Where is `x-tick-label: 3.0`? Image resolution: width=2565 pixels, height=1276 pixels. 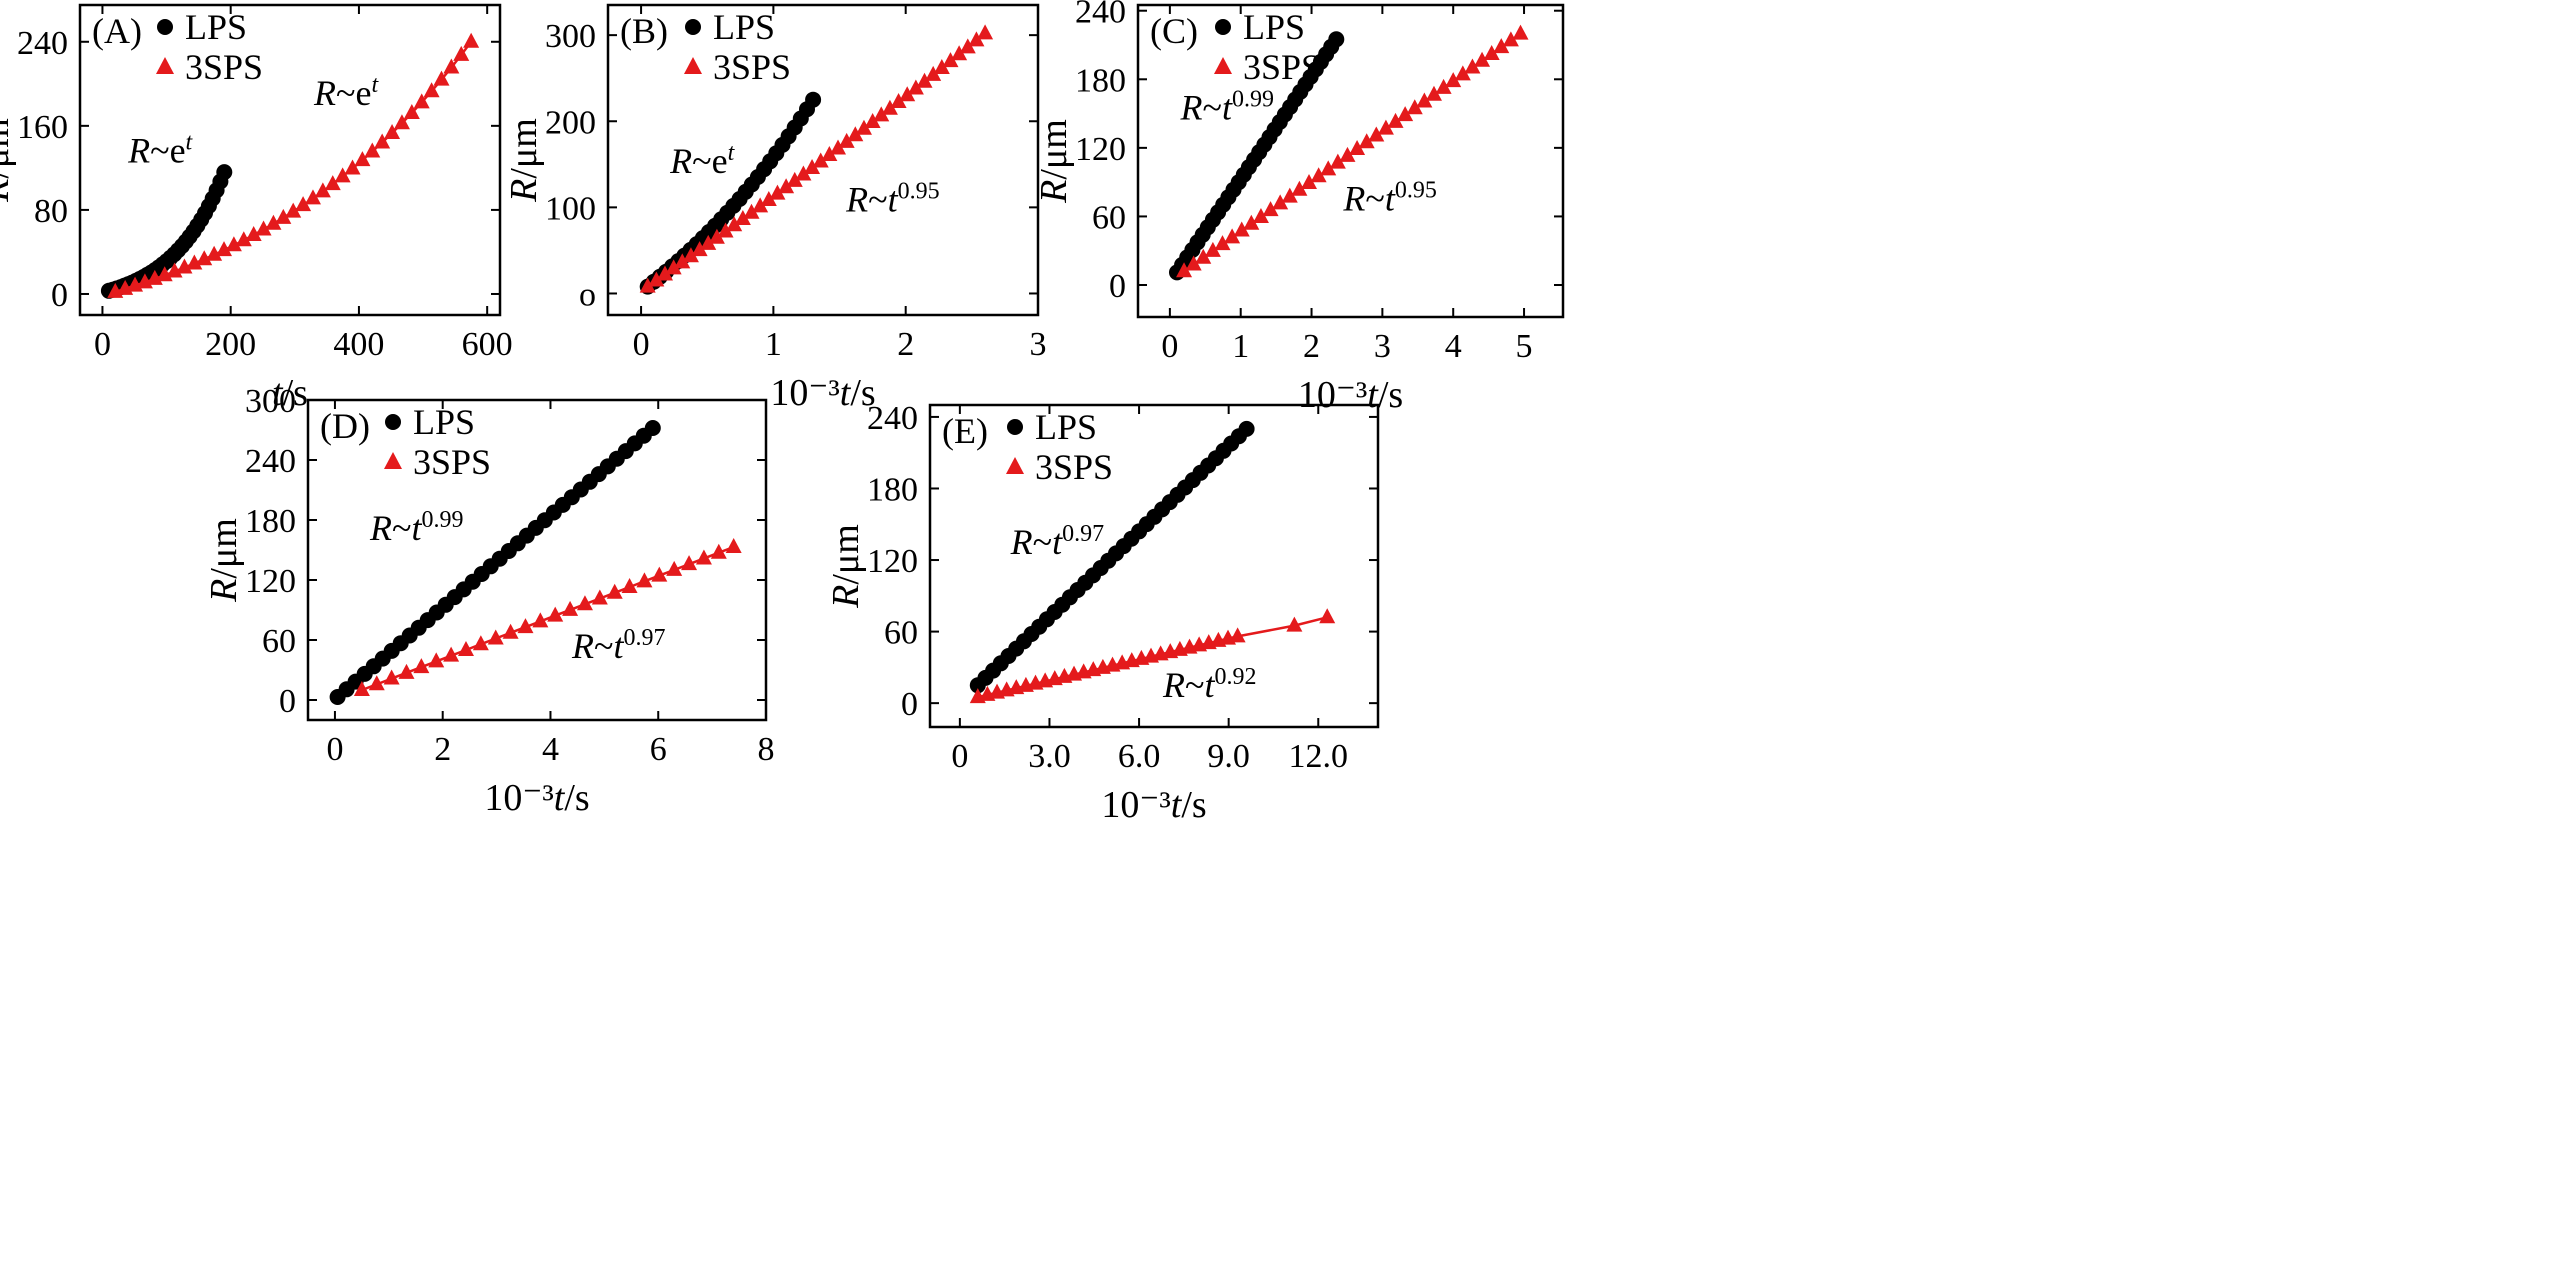
x-tick-label: 3.0 is located at coordinates (1049, 756).